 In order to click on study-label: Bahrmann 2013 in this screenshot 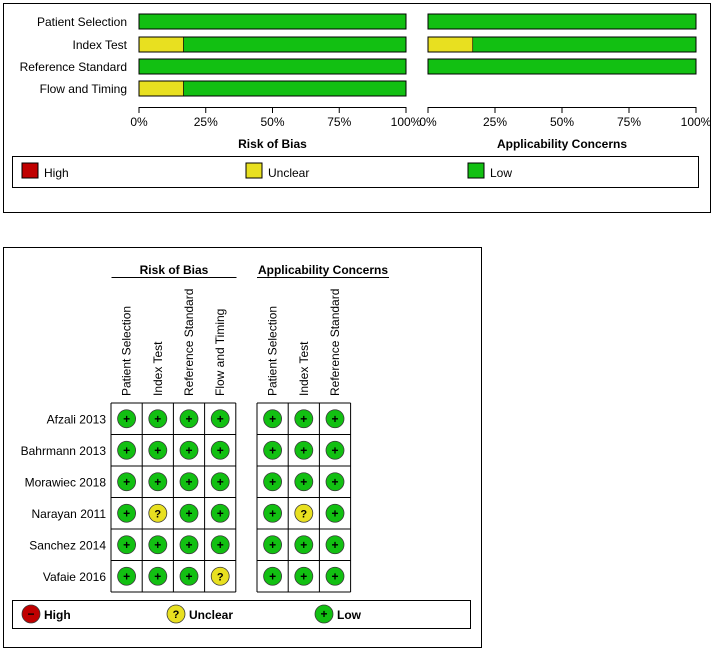, I will do `click(64, 451)`.